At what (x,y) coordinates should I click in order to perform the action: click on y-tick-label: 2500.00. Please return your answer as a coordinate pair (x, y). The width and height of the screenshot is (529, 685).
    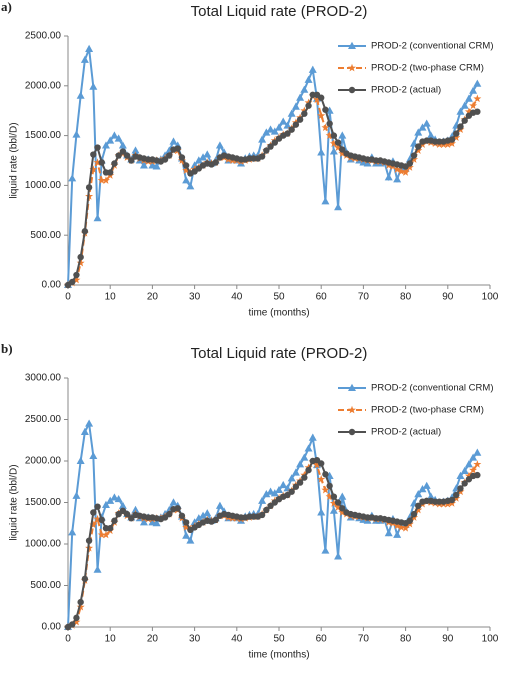
    Looking at the image, I should click on (43, 419).